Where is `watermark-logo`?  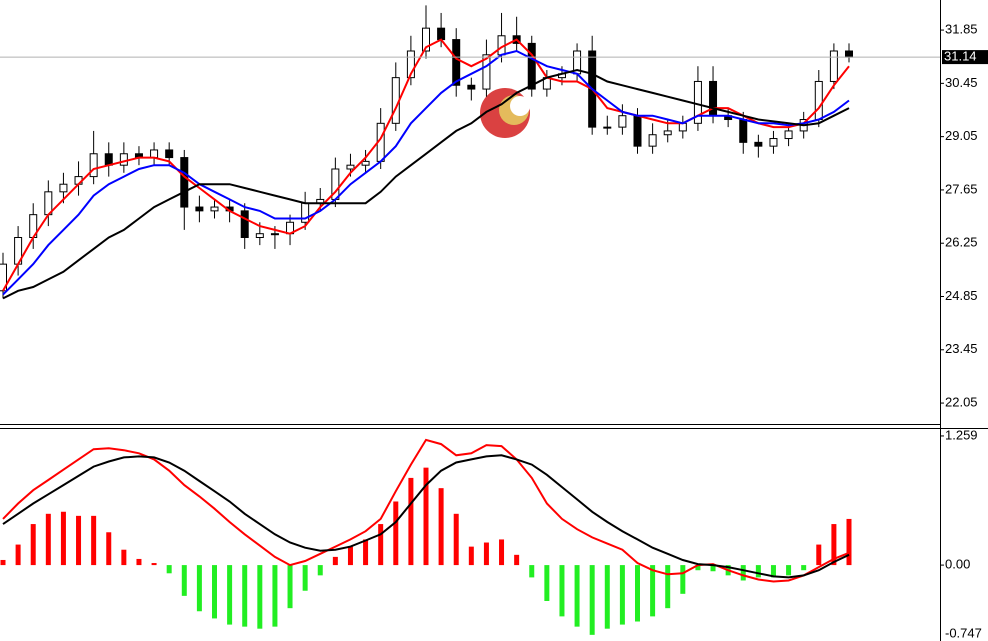
watermark-logo is located at coordinates (505, 113).